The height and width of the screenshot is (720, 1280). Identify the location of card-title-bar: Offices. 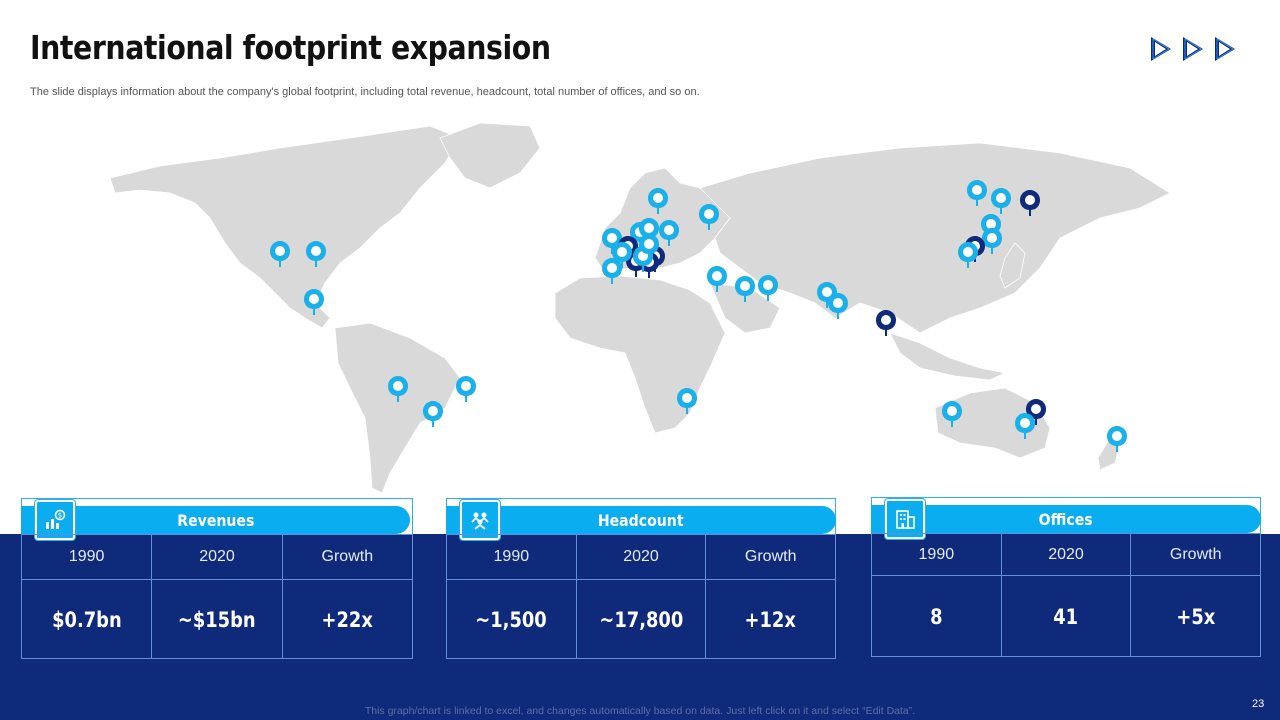
(1066, 519).